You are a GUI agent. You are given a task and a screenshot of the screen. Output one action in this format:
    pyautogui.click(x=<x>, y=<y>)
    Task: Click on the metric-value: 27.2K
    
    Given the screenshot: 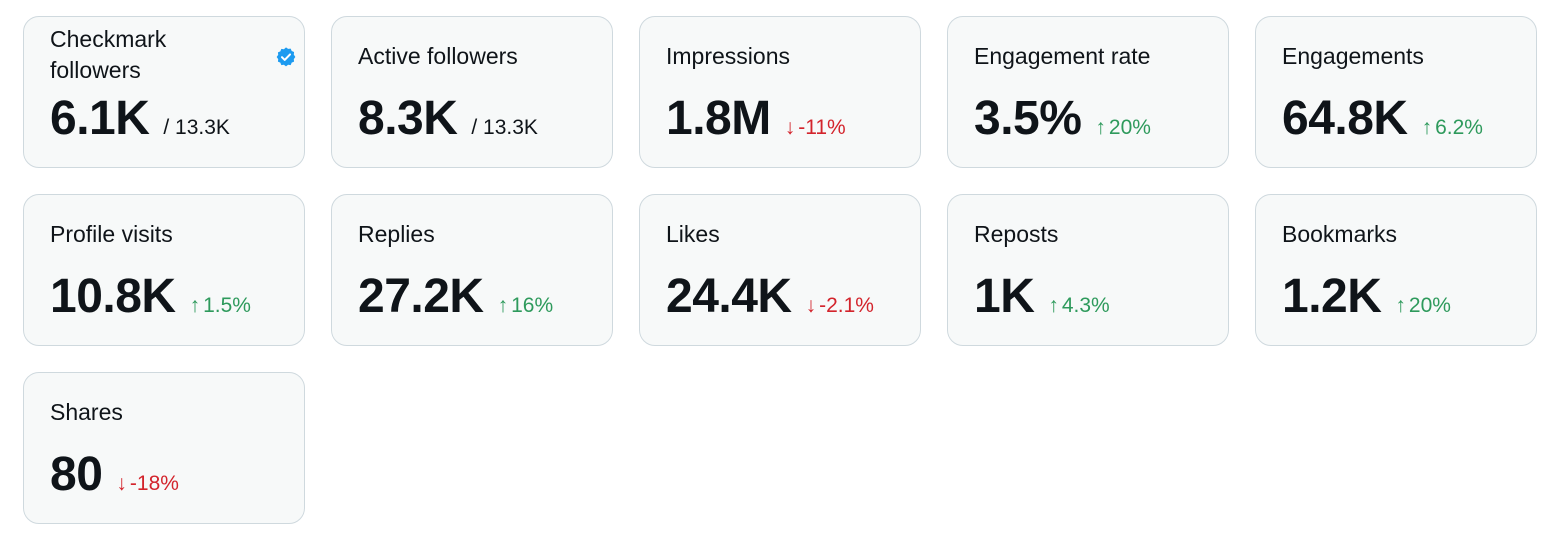 What is the action you would take?
    pyautogui.click(x=421, y=296)
    